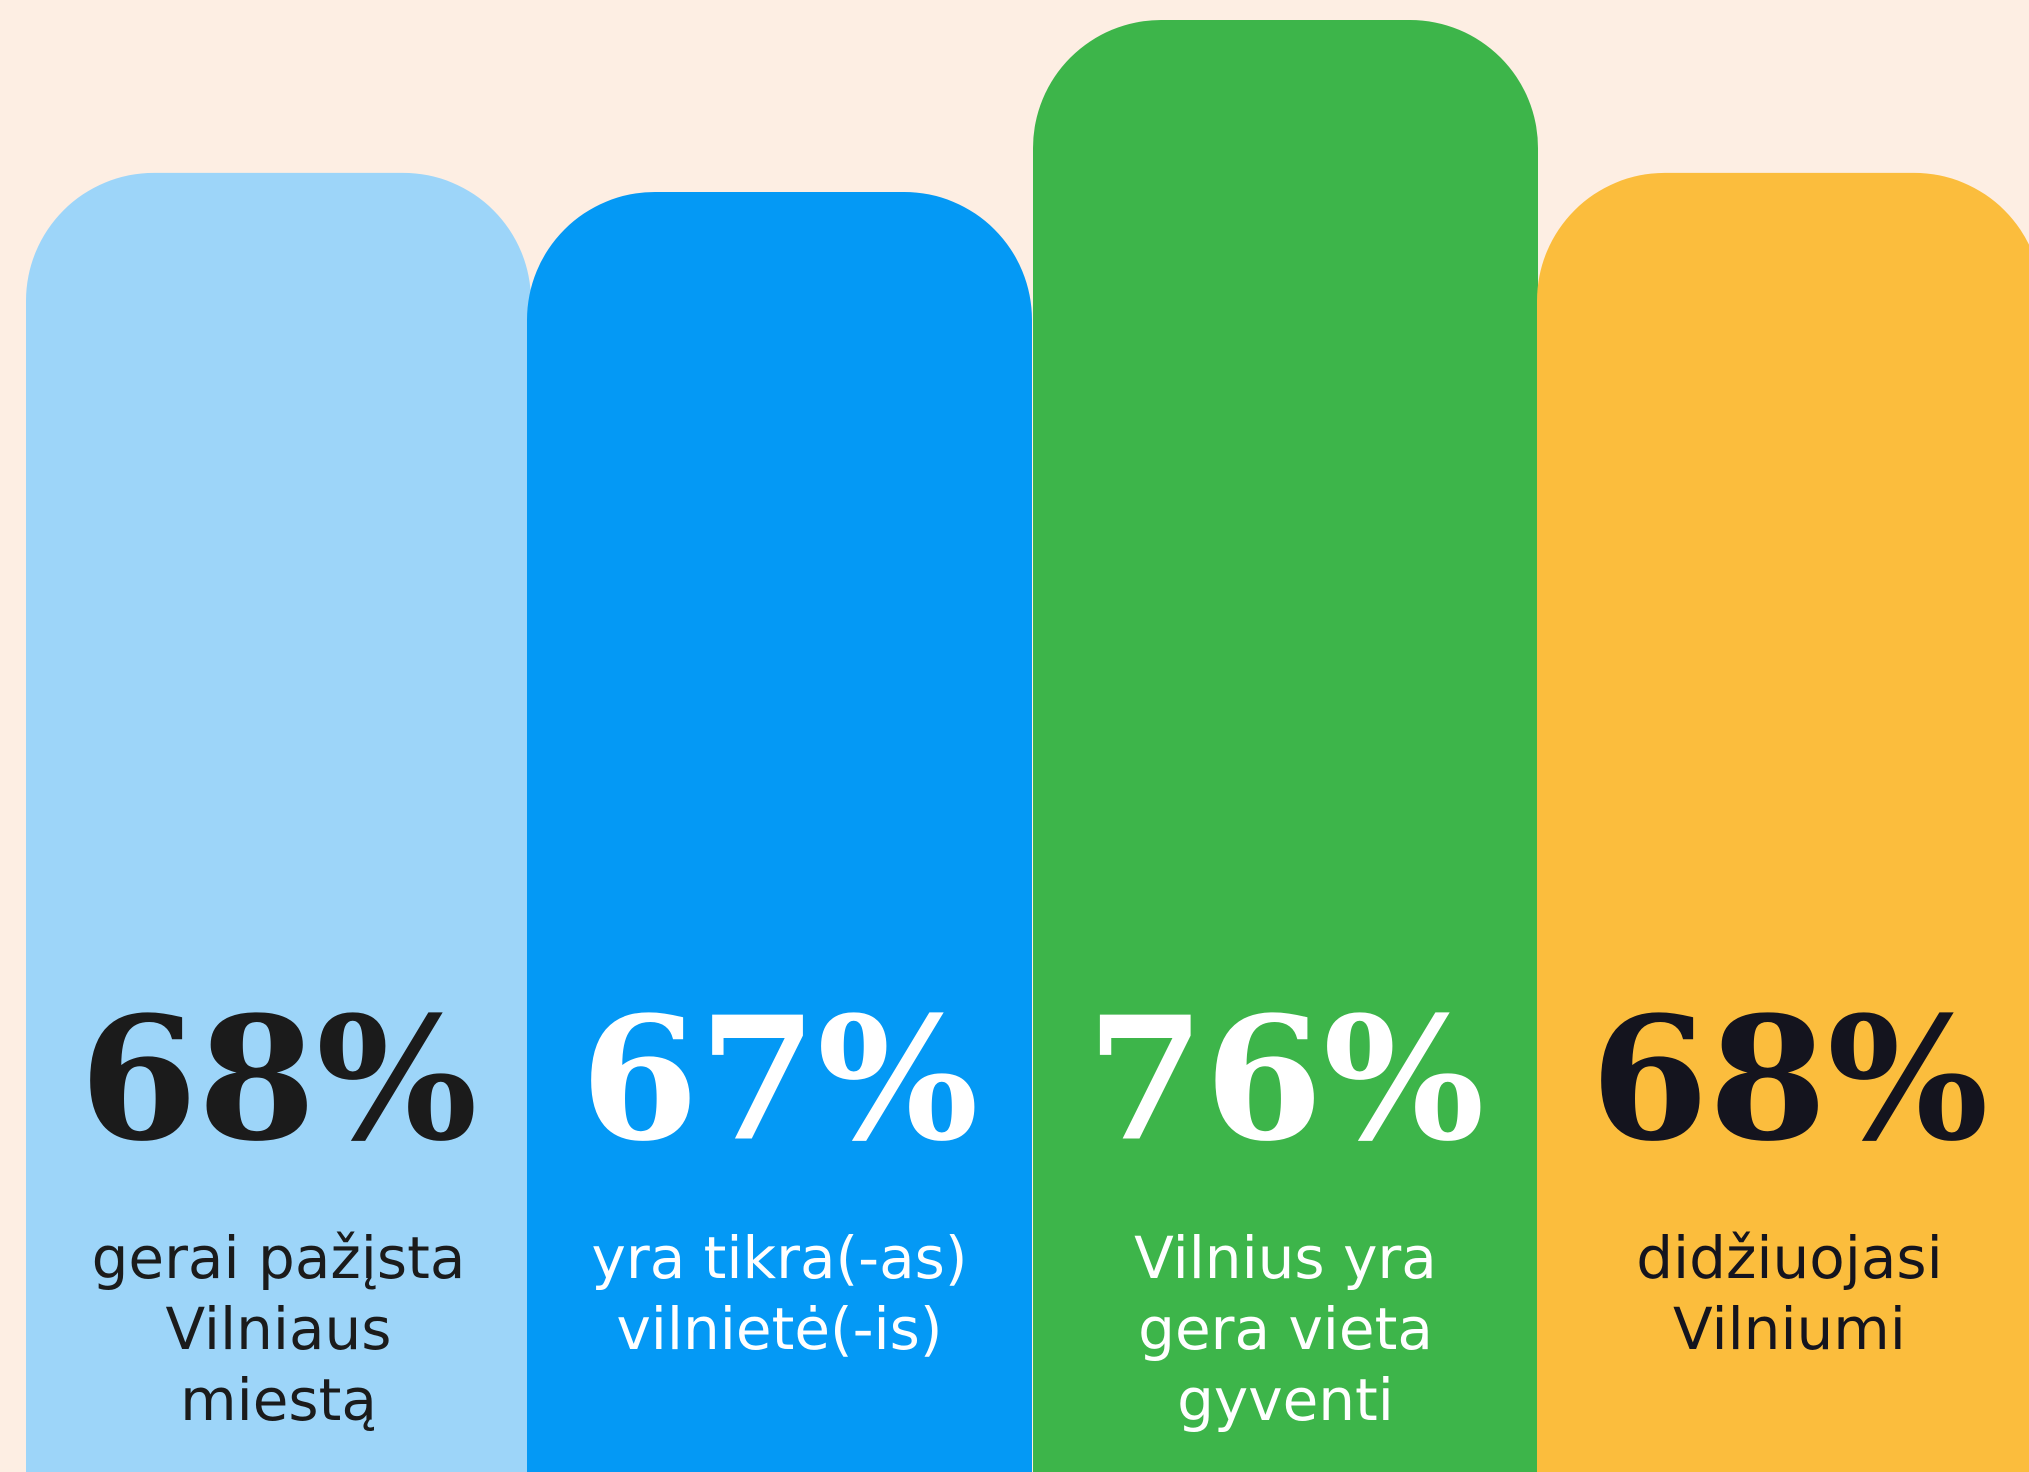 Image resolution: width=2029 pixels, height=1472 pixels. Describe the element at coordinates (1789, 1329) in the screenshot. I see `category-label: Vilniumi` at that location.